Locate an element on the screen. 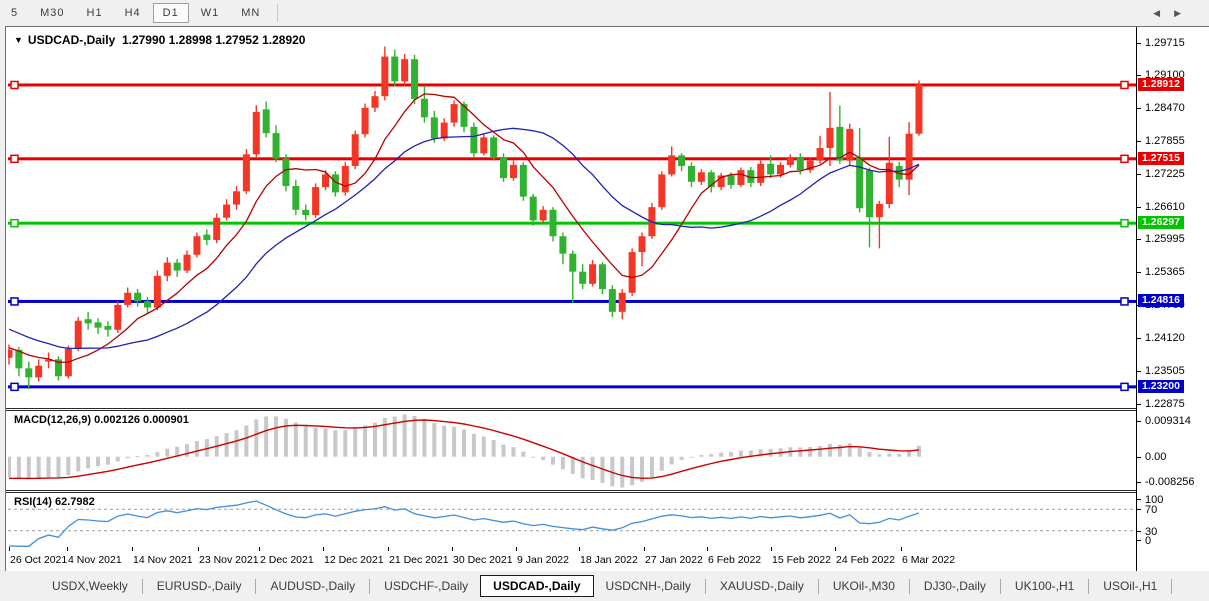  time-axis-label: 18 Jan 2022 is located at coordinates (609, 560).